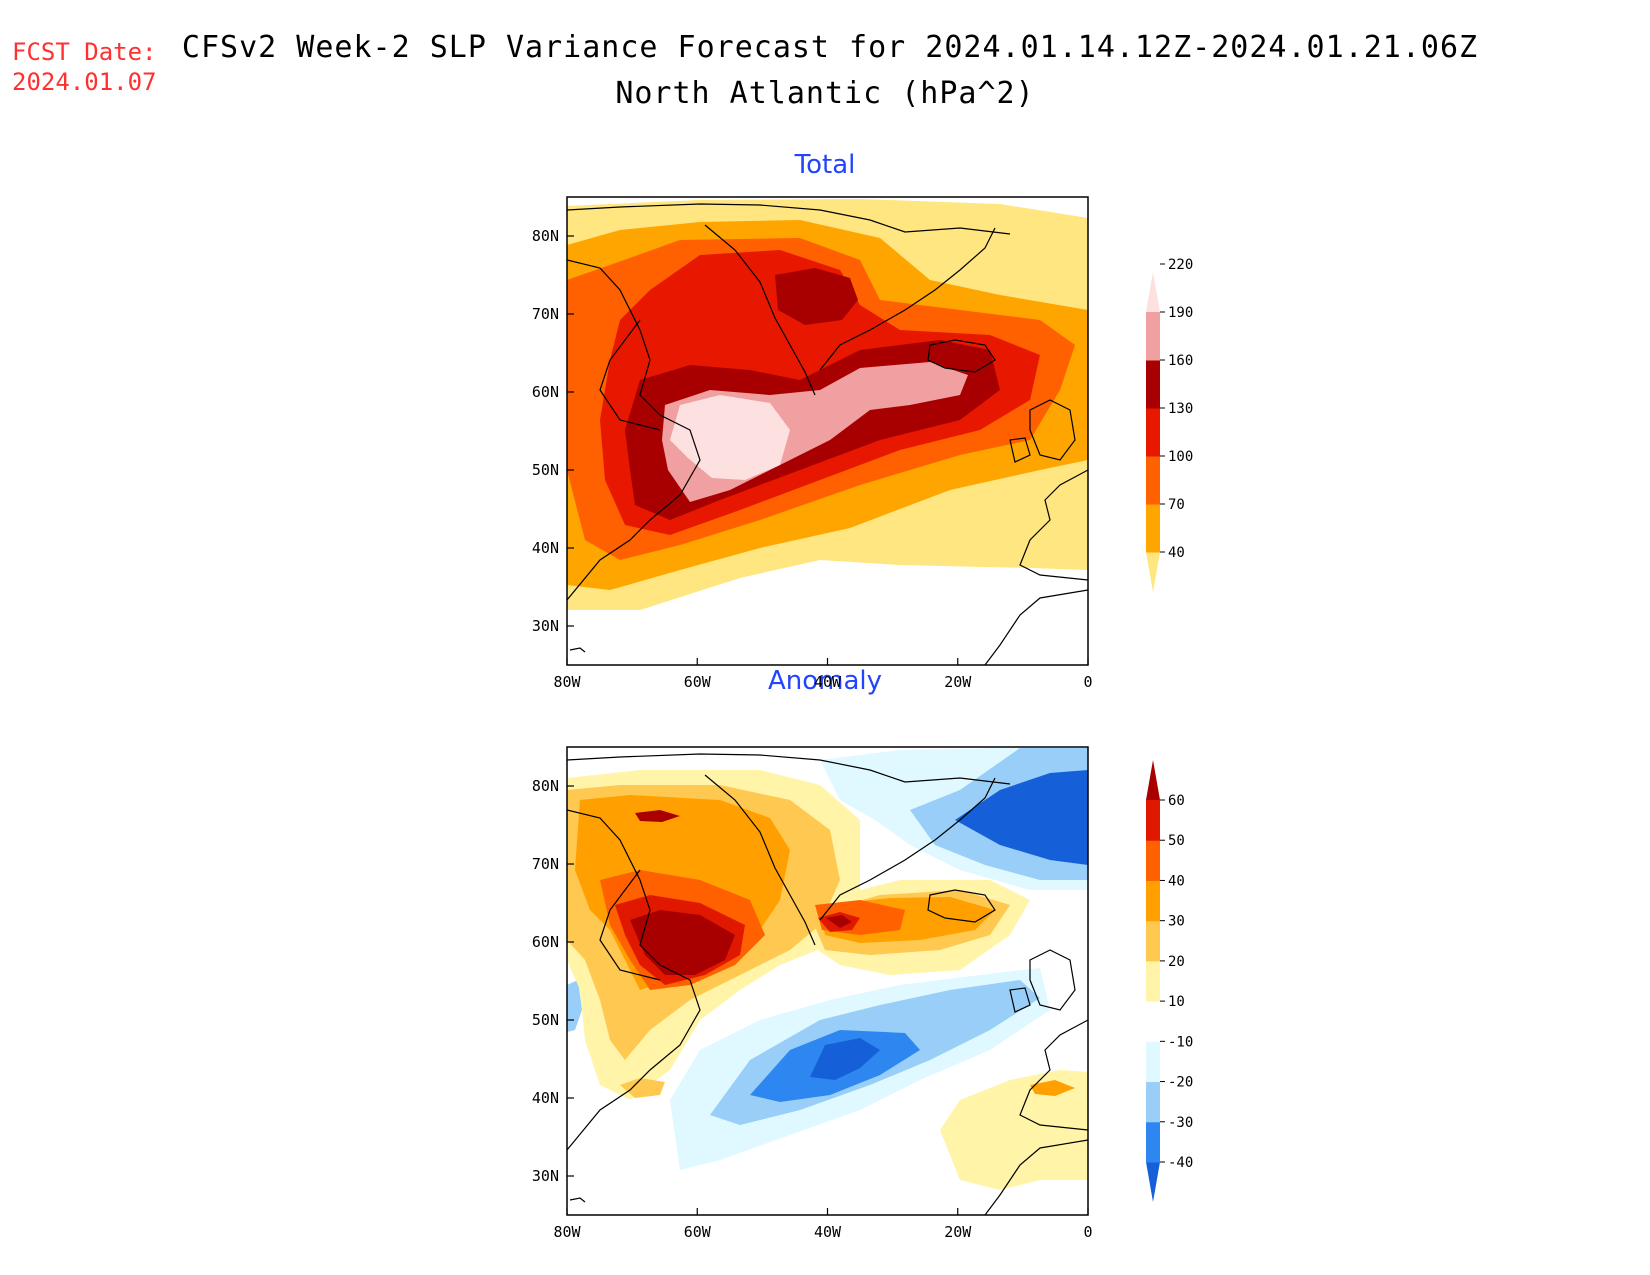  Describe the element at coordinates (845, 1059) in the screenshot. I see `anomaly-contour-neg40-south` at that location.